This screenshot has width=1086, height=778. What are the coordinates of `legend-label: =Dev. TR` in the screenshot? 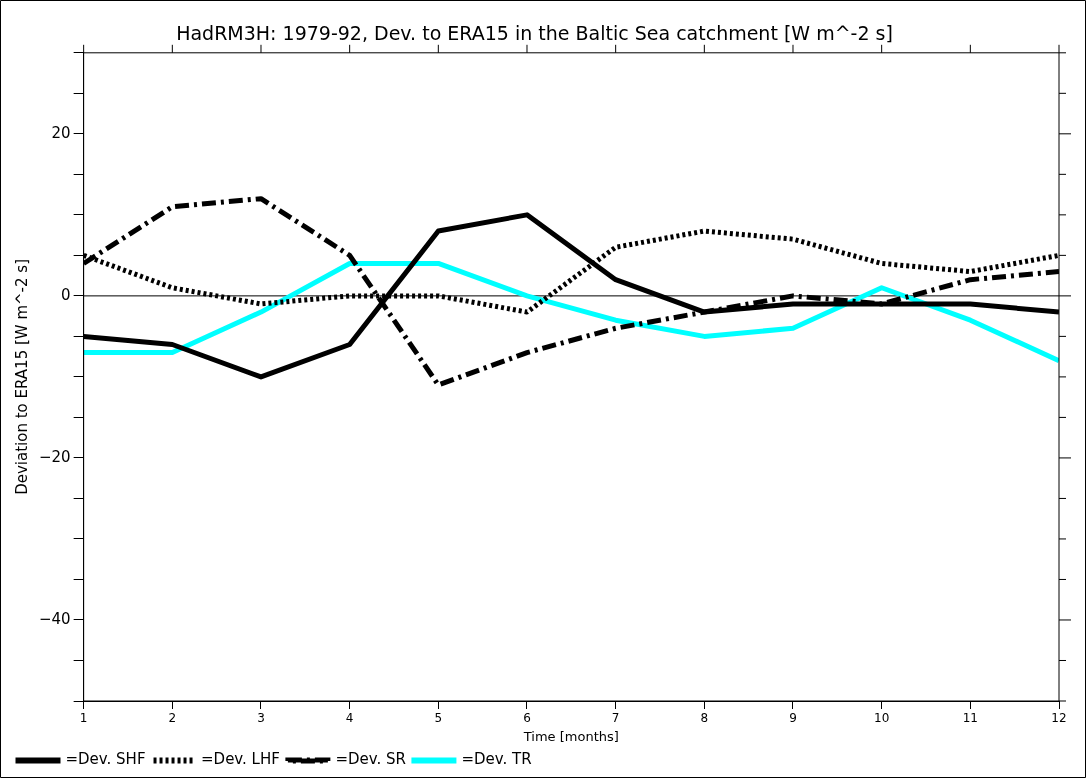 It's located at (496, 759).